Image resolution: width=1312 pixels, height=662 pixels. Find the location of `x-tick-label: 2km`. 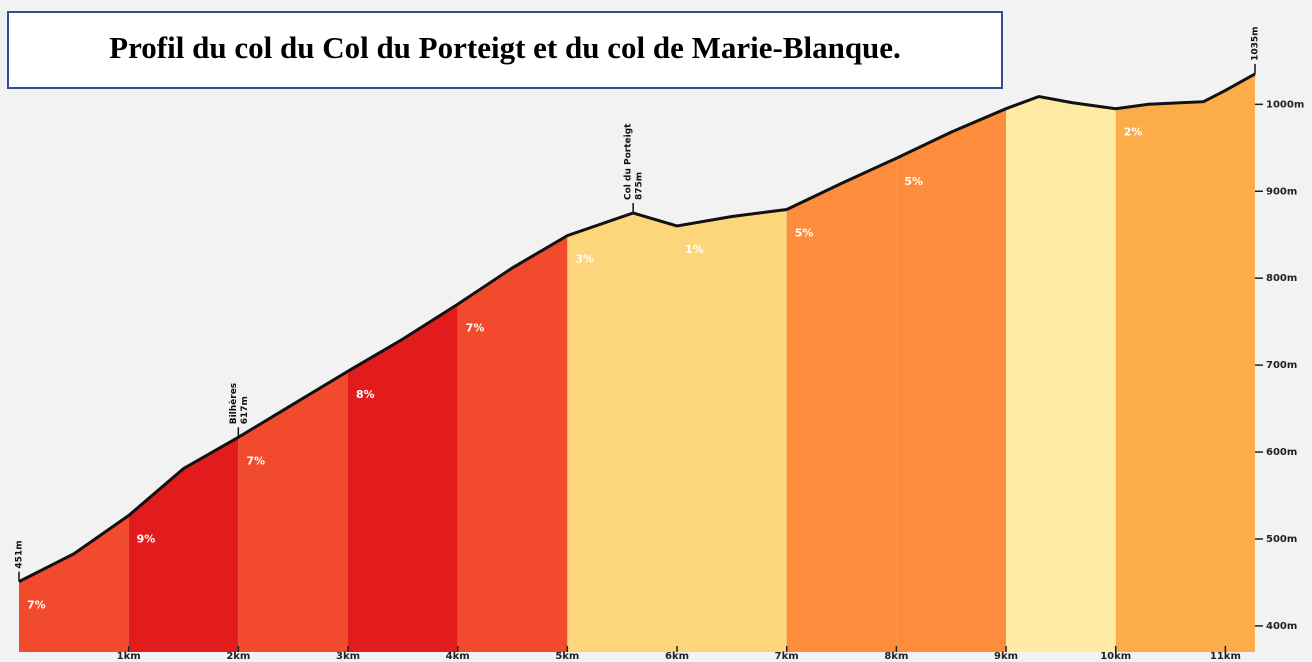

x-tick-label: 2km is located at coordinates (238, 656).